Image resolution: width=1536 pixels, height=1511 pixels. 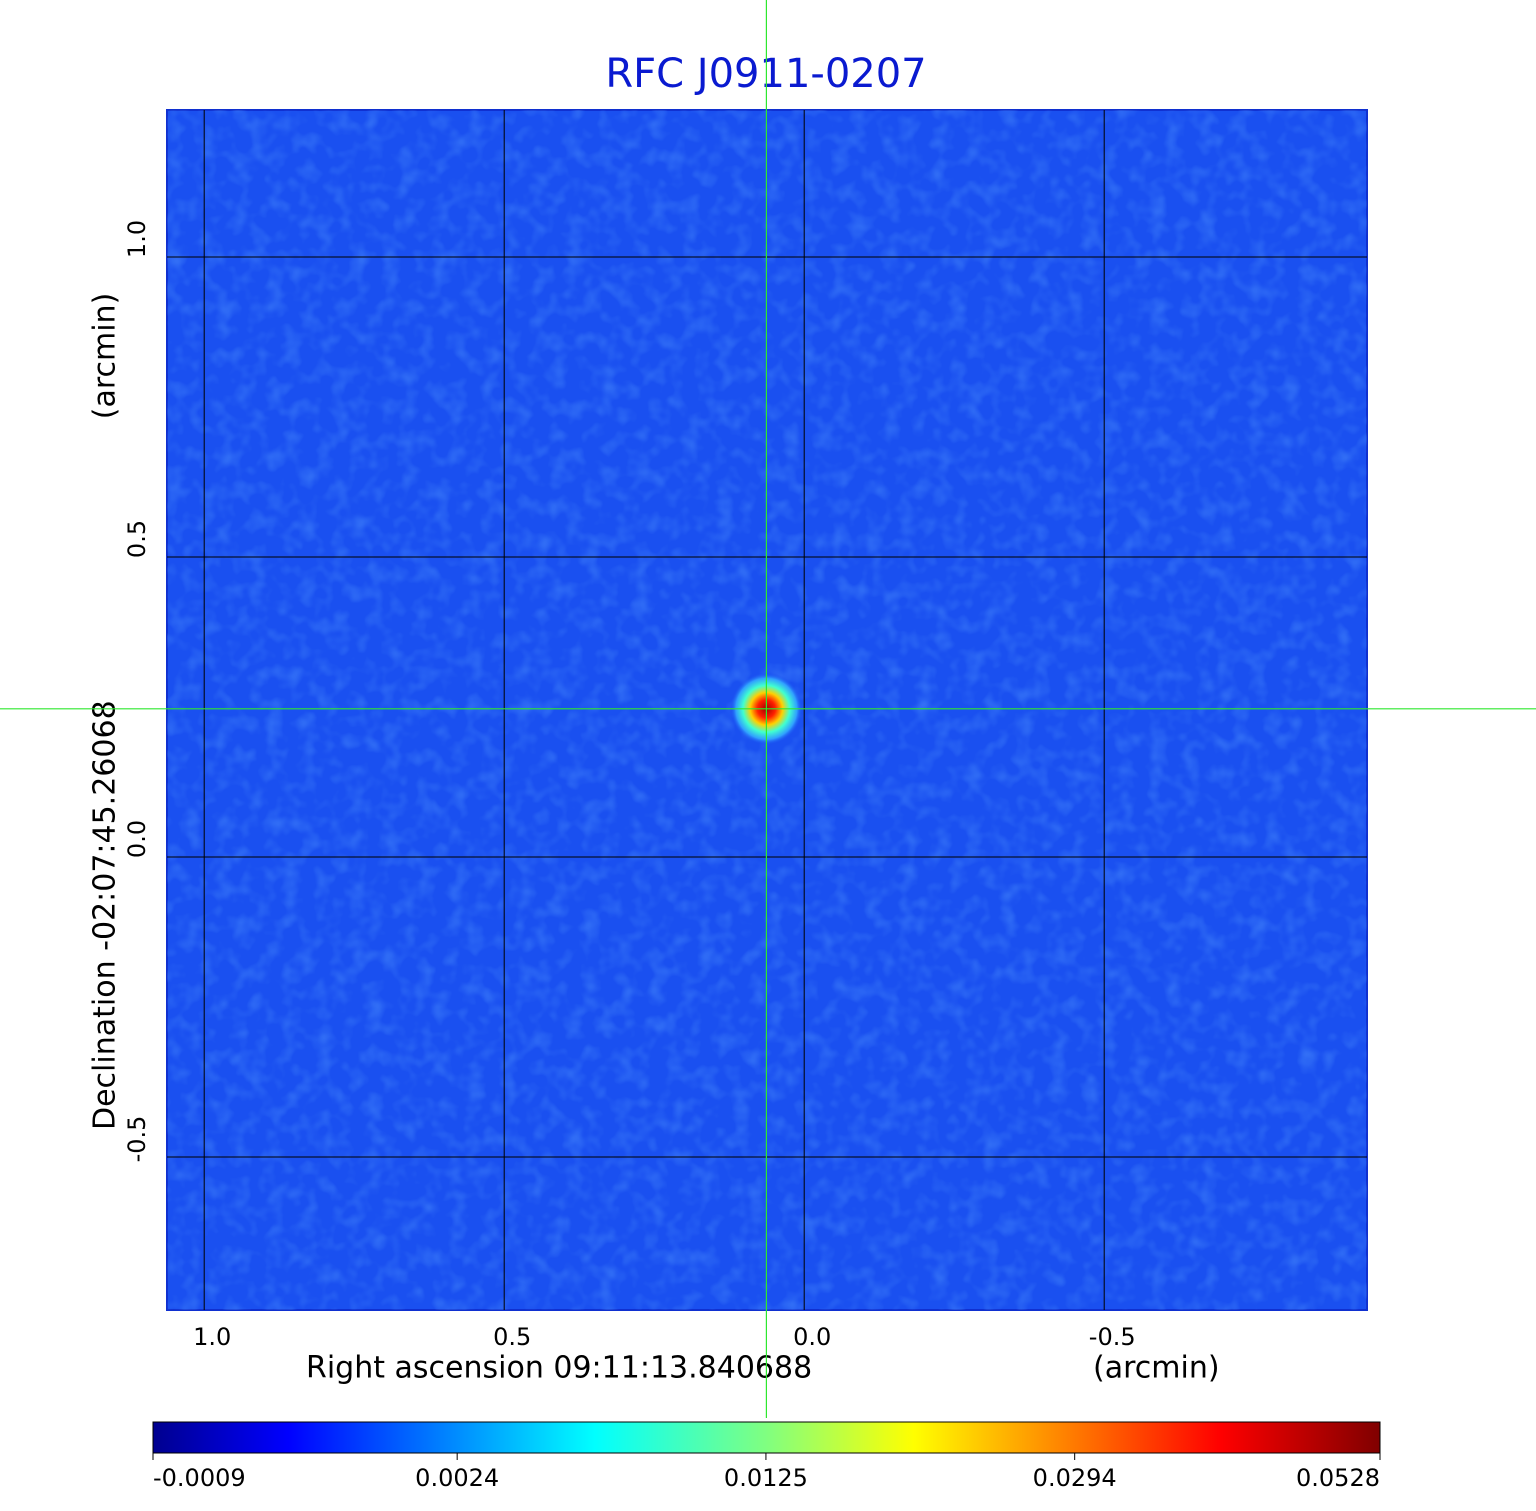 I want to click on y-tick-label: 1.0, so click(x=137, y=239).